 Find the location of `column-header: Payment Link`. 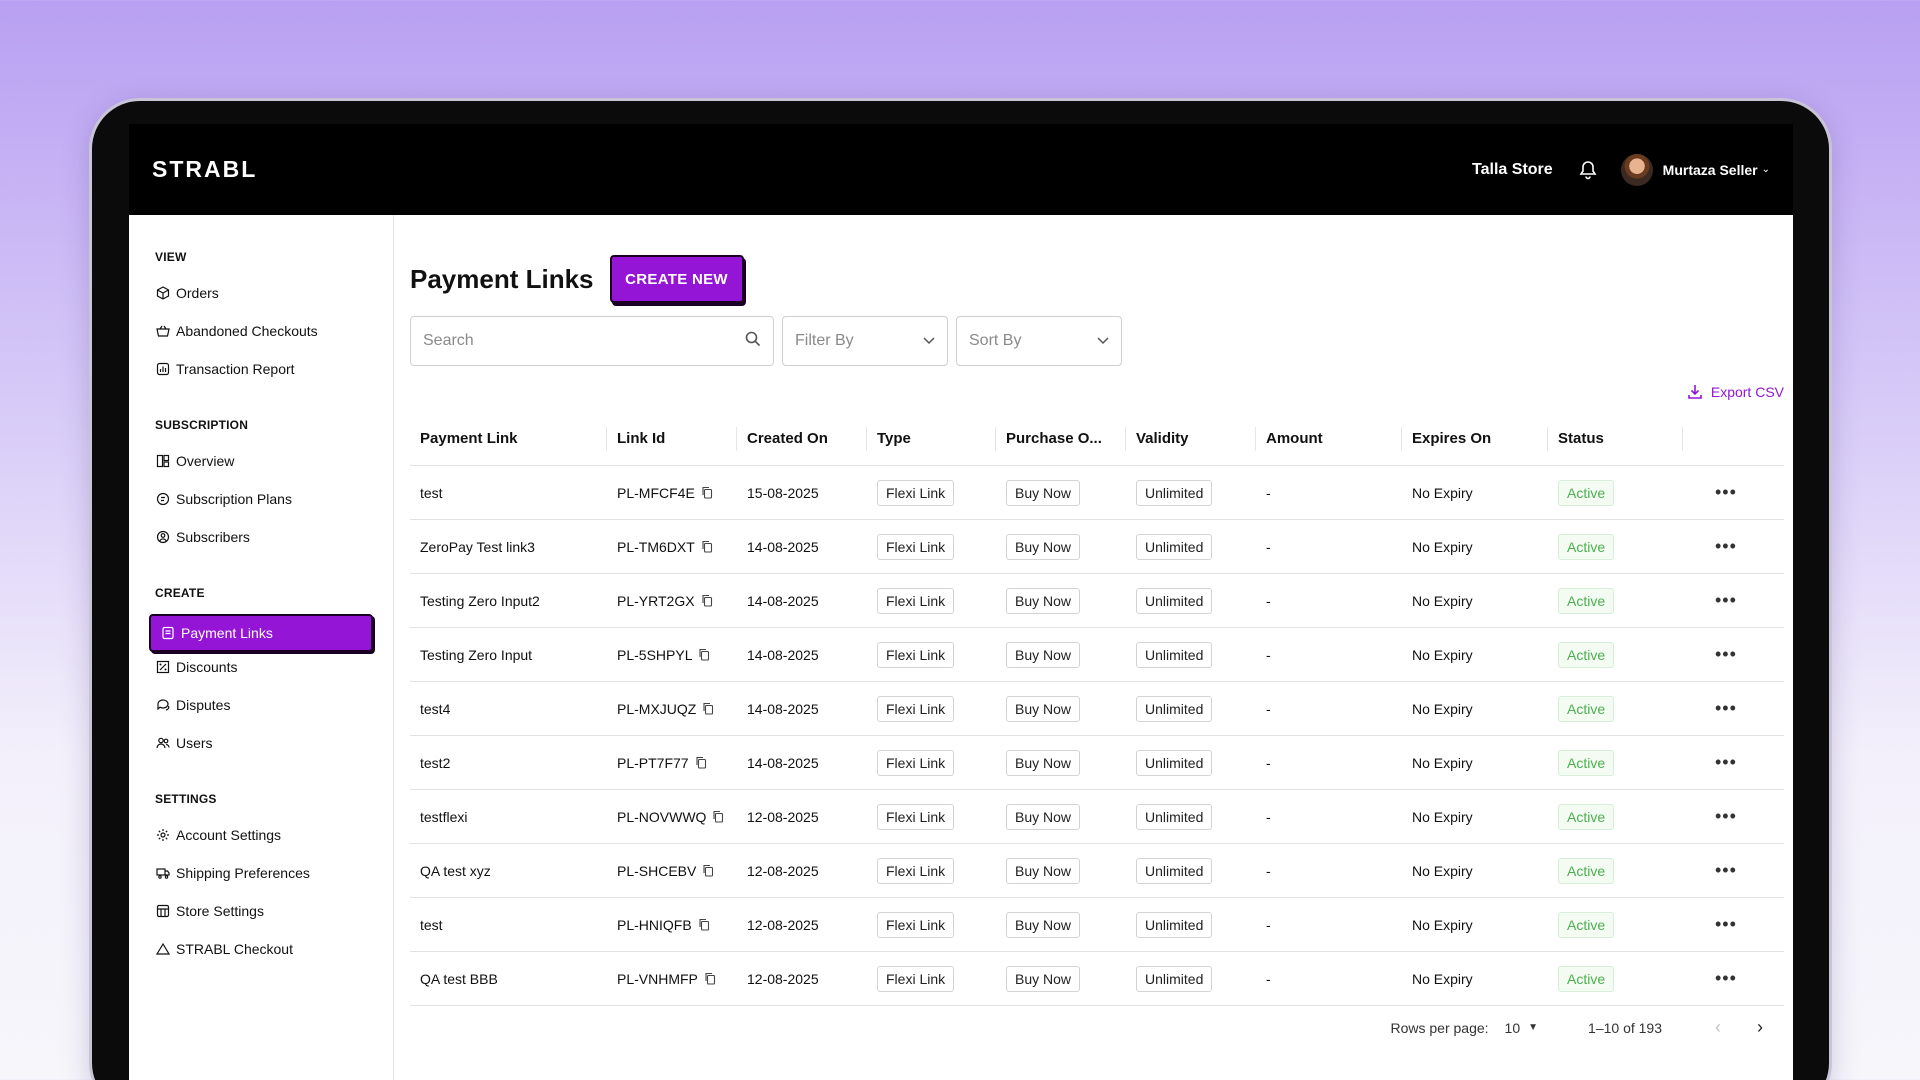

column-header: Payment Link is located at coordinates (508, 438).